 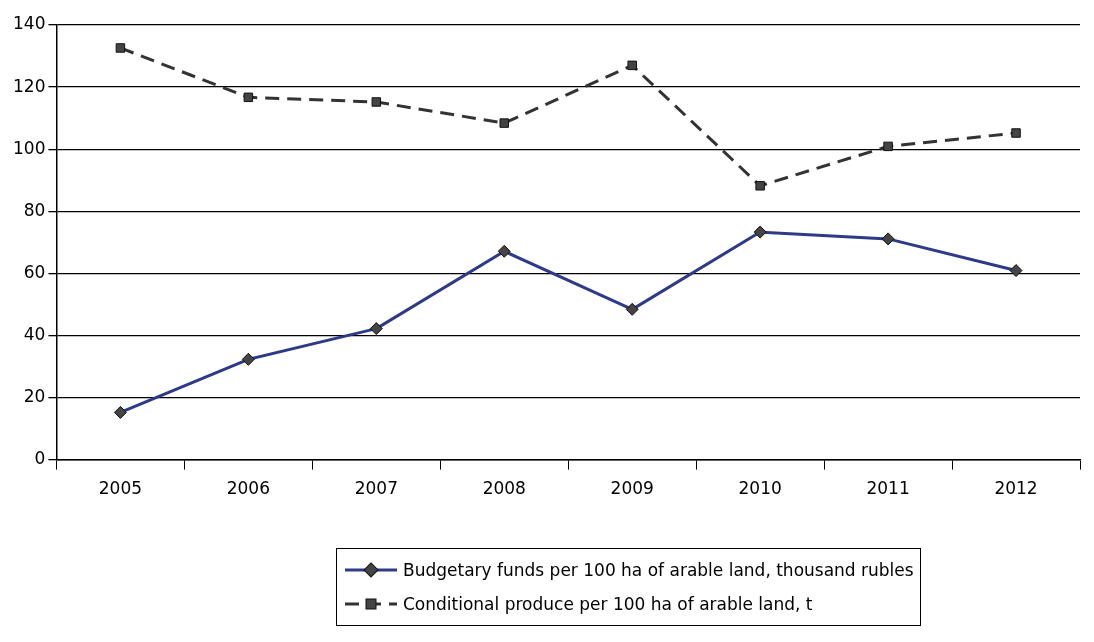 I want to click on legend-label: Budgetary funds per 100 ha of arable land, thousand rubles, so click(x=658, y=570).